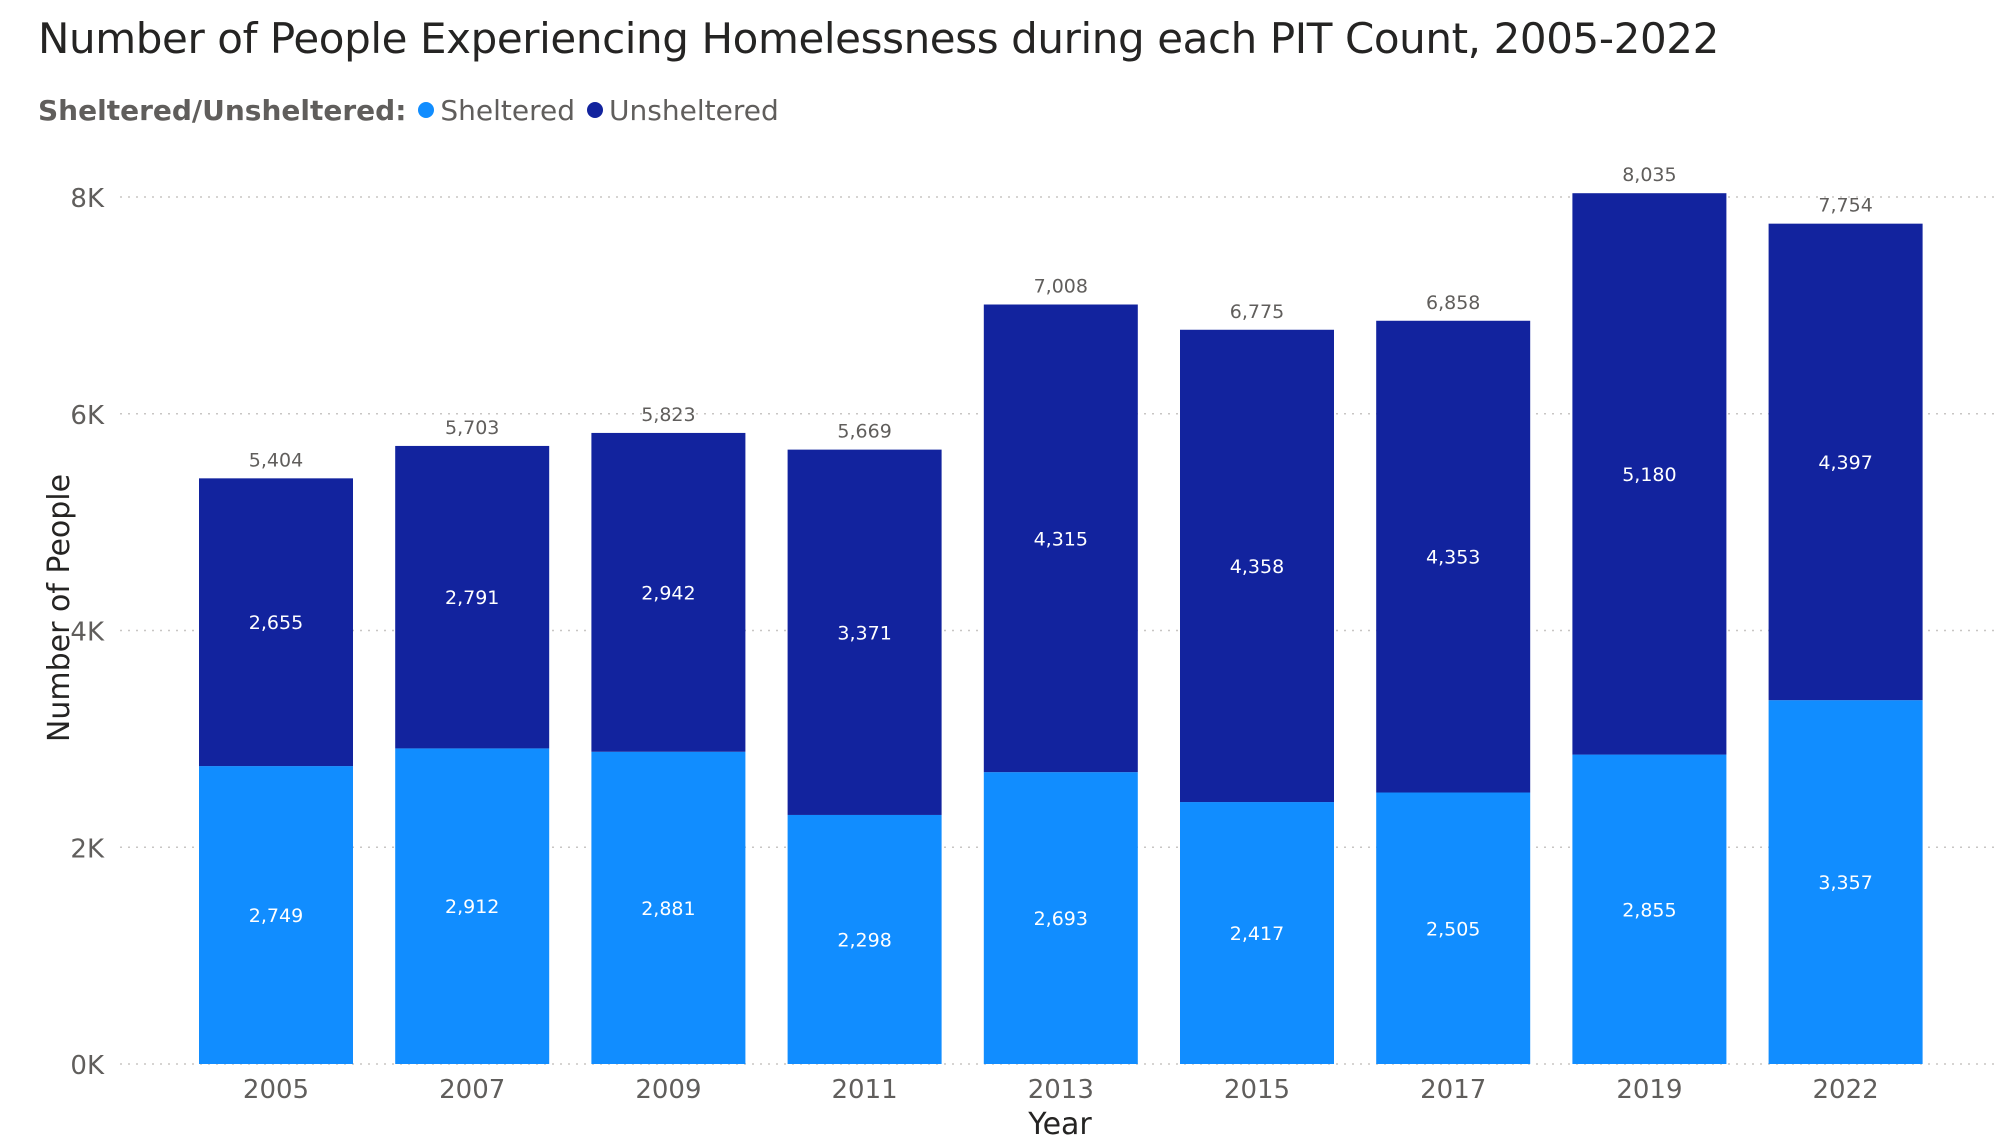 The height and width of the screenshot is (1138, 2000). I want to click on data-label-unsheltered: 4,397, so click(1845, 463).